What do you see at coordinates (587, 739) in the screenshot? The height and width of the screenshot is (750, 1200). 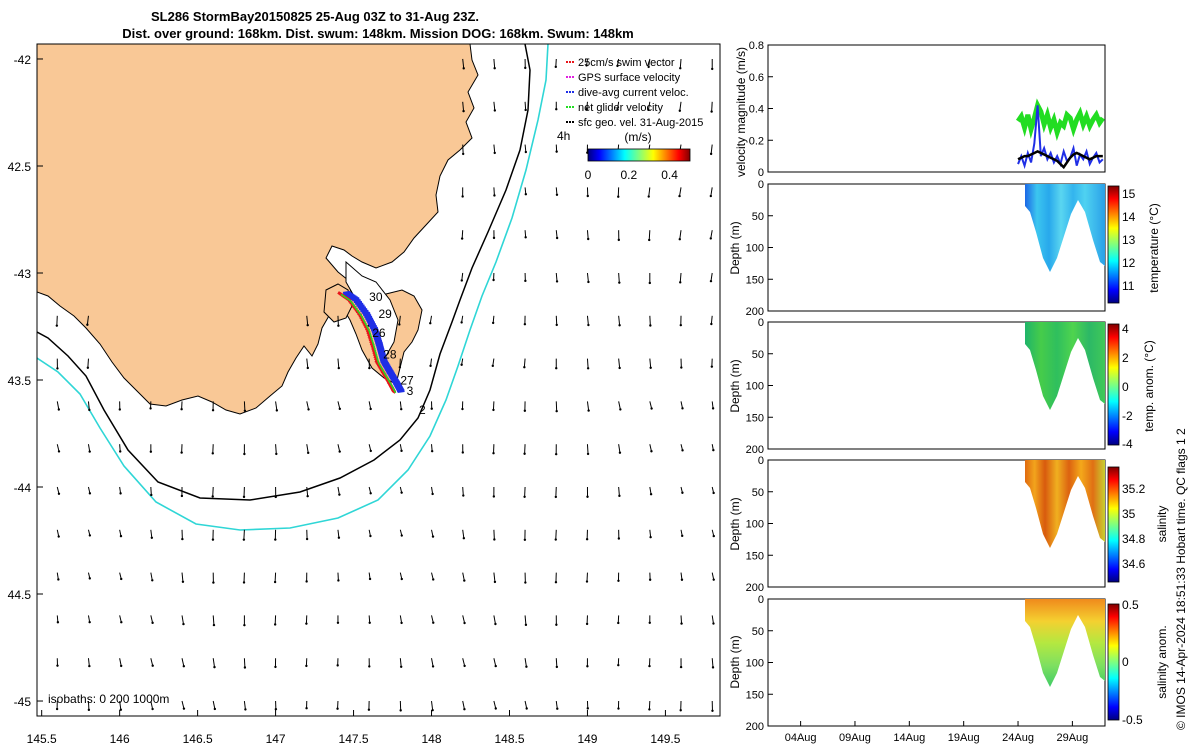 I see `map-x-tick-label: 149` at bounding box center [587, 739].